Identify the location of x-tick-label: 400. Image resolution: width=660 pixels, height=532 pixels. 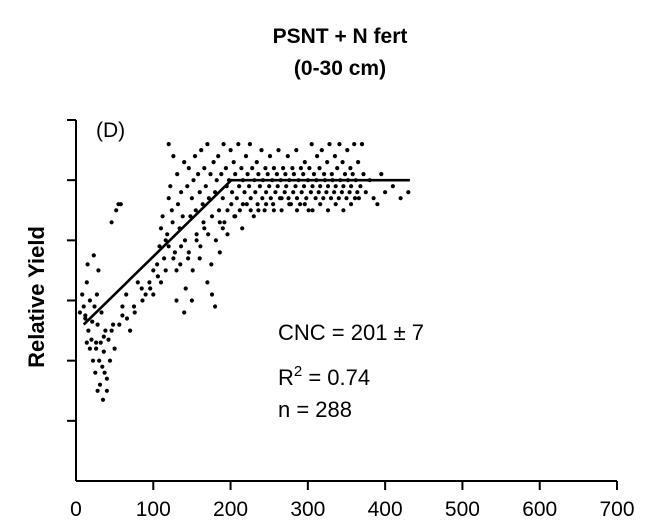
(385, 509).